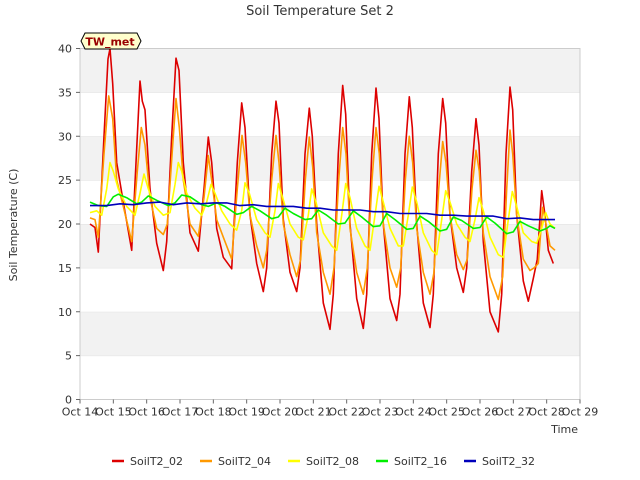 This screenshot has width=640, height=480. What do you see at coordinates (65, 224) in the screenshot?
I see `y-tick-label: 20` at bounding box center [65, 224].